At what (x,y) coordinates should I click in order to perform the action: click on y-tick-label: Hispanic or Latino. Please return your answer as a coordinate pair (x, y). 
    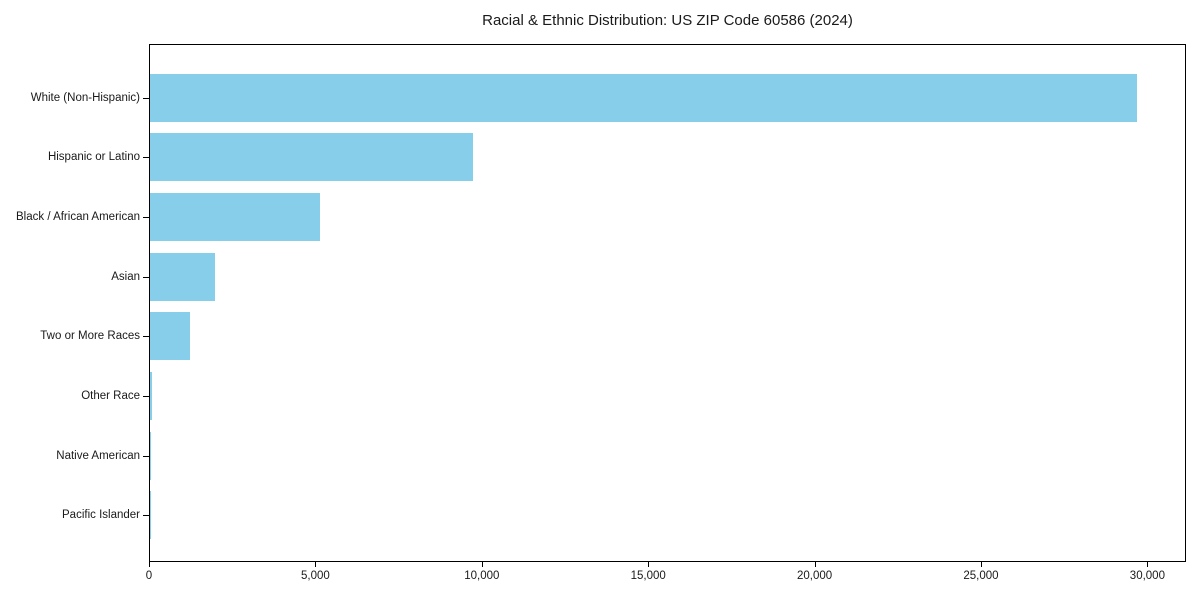
    Looking at the image, I should click on (93, 157).